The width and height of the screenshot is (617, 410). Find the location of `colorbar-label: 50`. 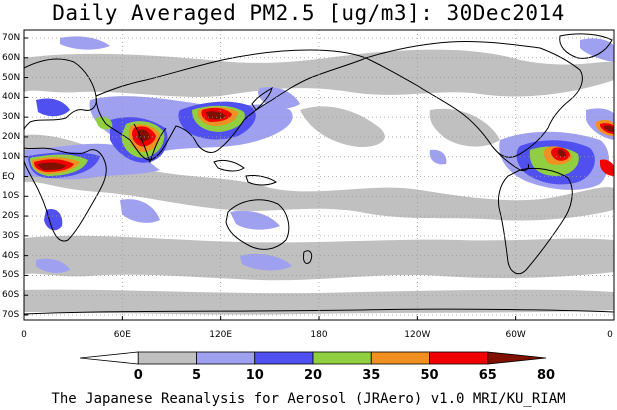

colorbar-label: 50 is located at coordinates (429, 375).